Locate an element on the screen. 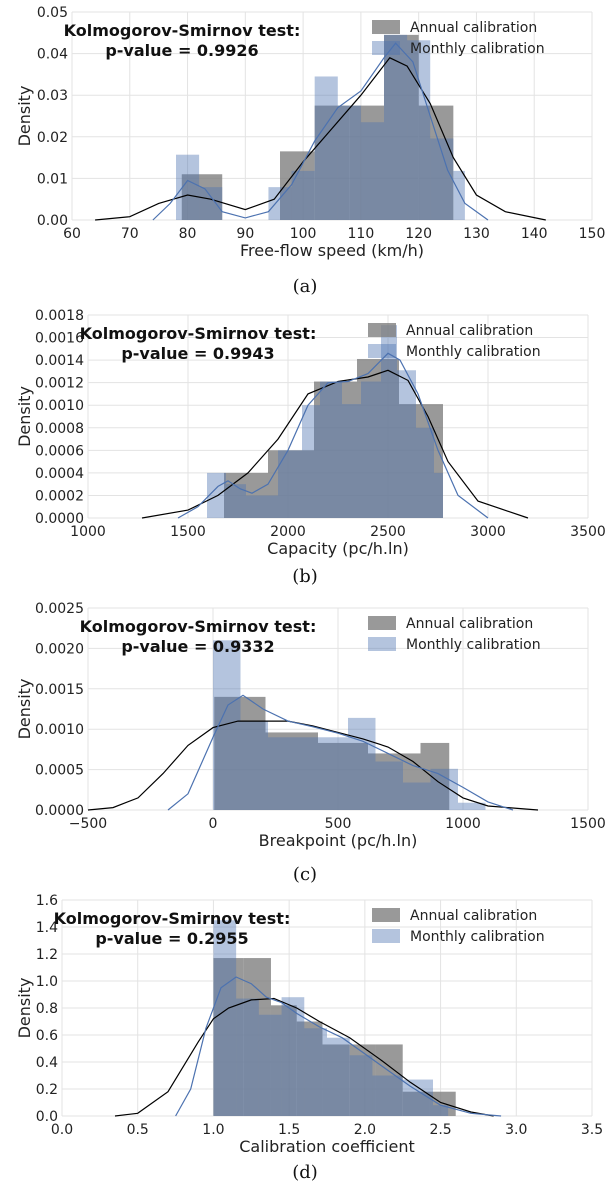 This screenshot has height=1200, width=611. y-tick-label: 1.6 is located at coordinates (47, 901).